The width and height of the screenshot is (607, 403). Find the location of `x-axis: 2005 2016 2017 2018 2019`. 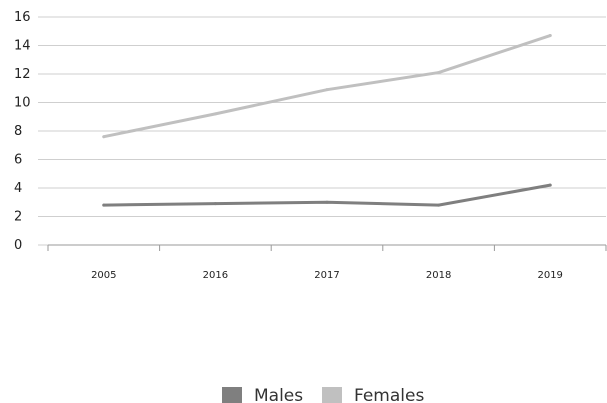

x-axis: 2005 2016 2017 2018 2019 is located at coordinates (327, 262).